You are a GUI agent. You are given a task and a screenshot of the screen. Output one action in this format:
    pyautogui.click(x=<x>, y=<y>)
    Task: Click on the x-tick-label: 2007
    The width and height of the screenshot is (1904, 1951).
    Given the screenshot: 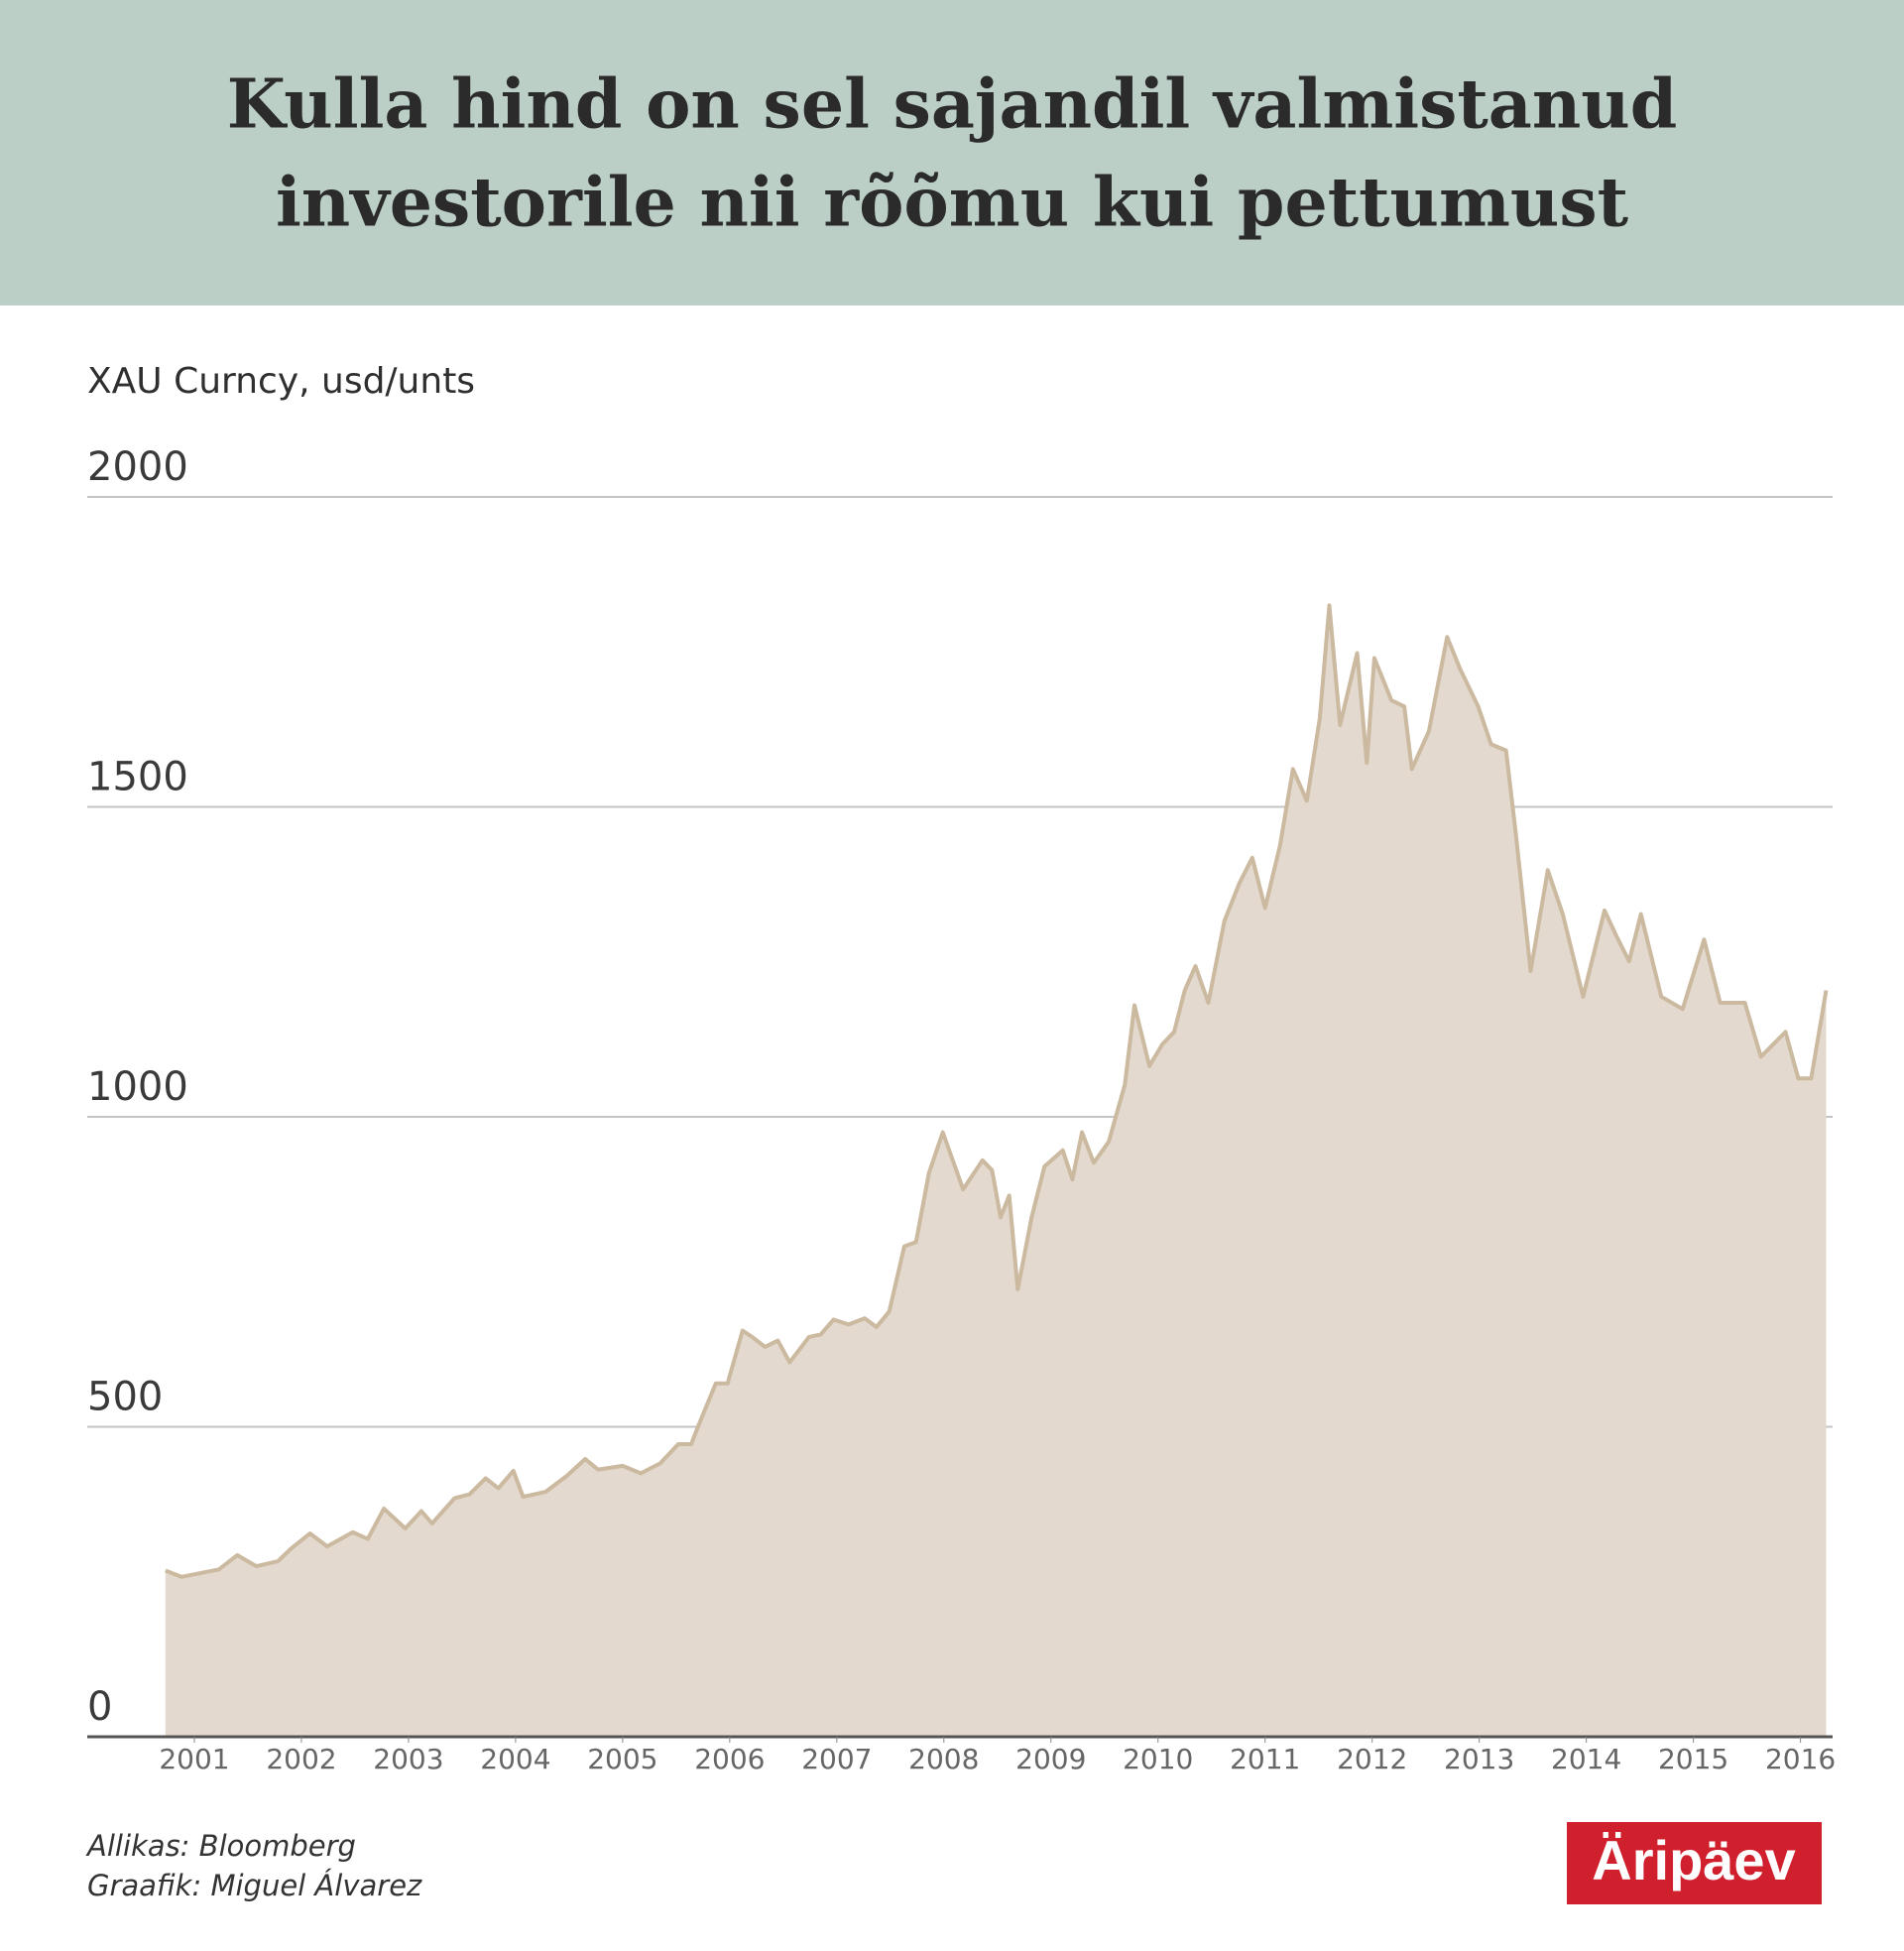 What is the action you would take?
    pyautogui.click(x=836, y=1759)
    